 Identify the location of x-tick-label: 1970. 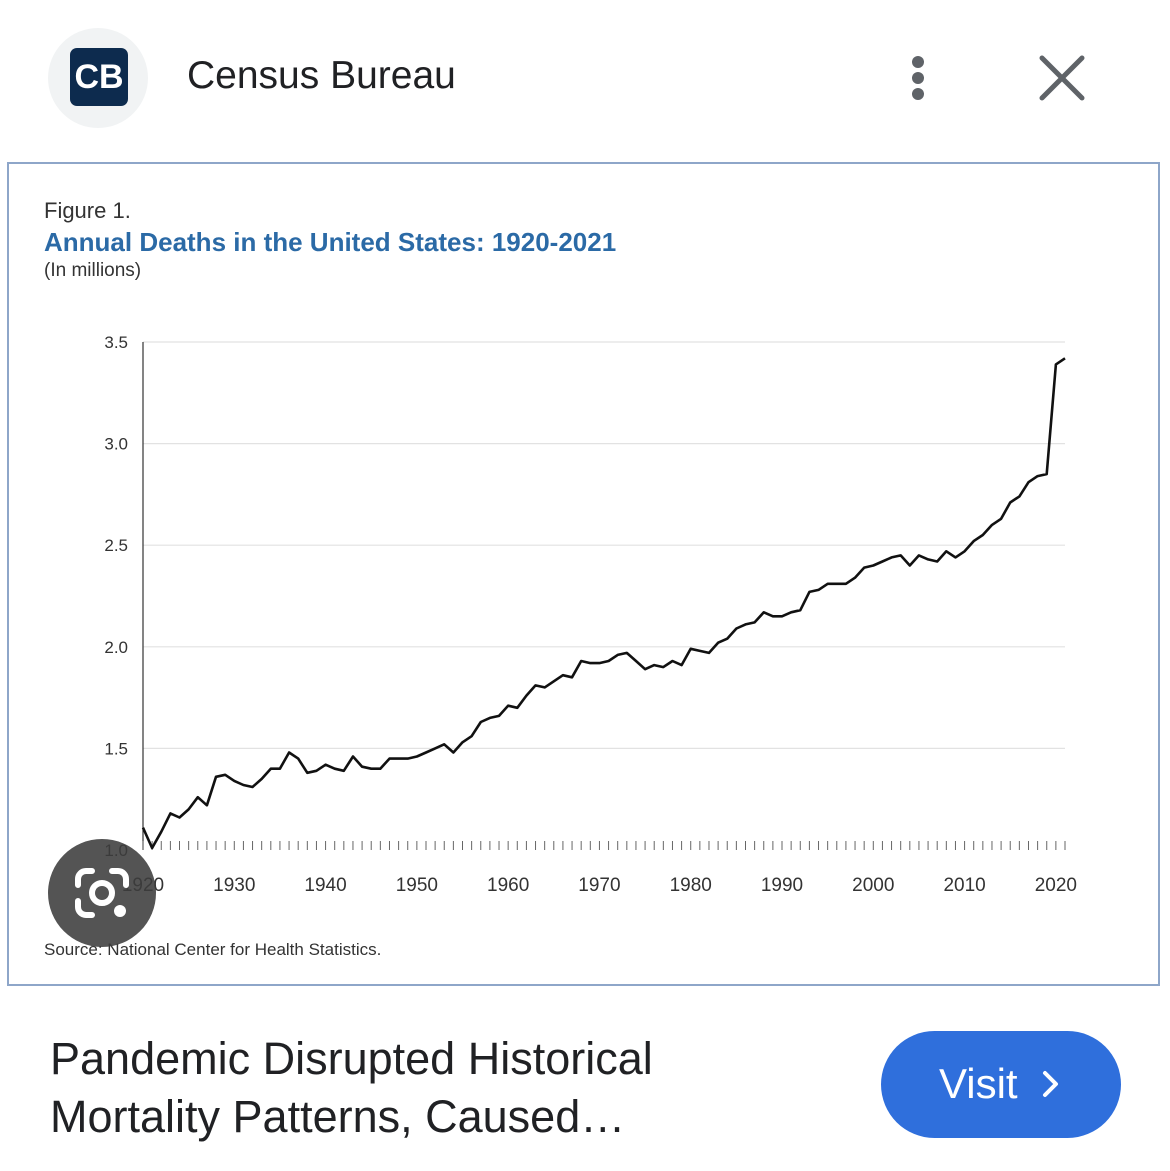
(599, 885).